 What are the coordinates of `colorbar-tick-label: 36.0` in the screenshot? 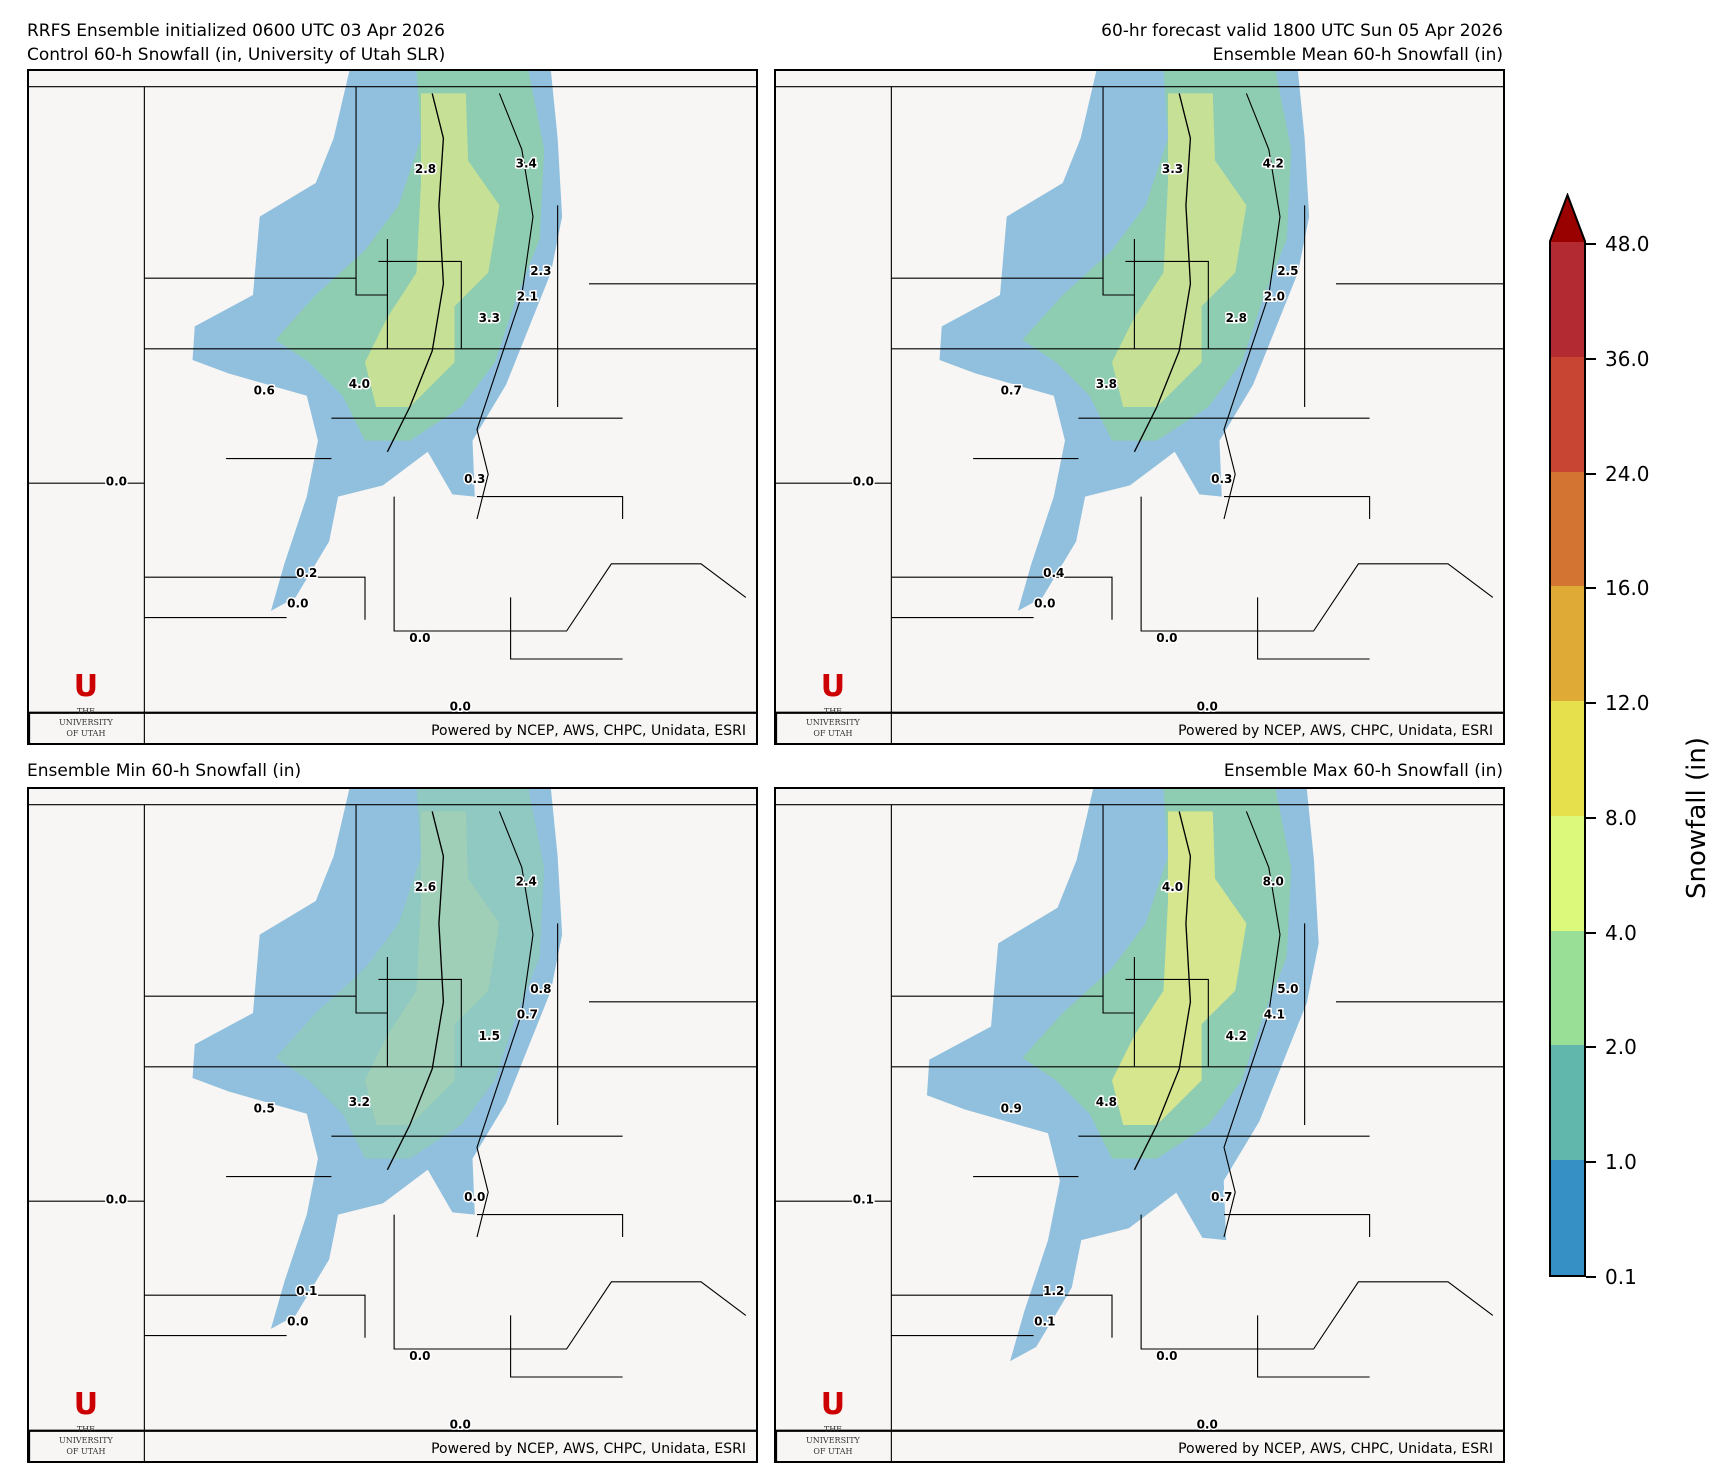 It's located at (1627, 358).